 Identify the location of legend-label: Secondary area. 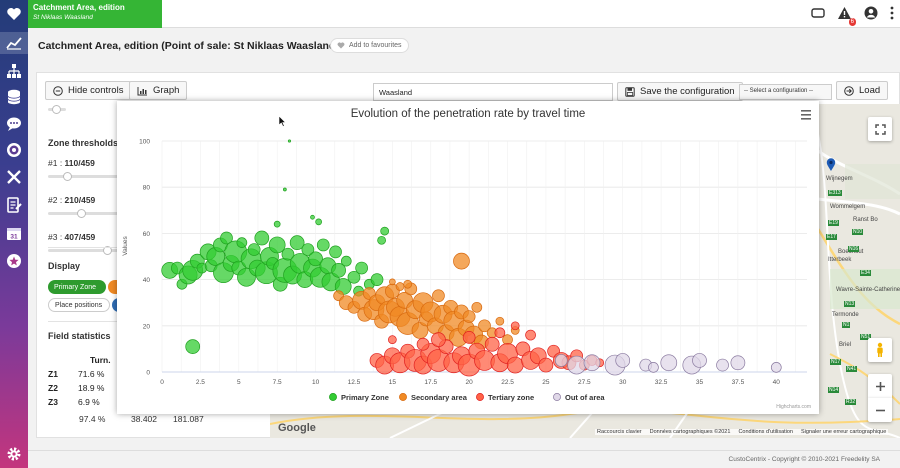
(439, 397).